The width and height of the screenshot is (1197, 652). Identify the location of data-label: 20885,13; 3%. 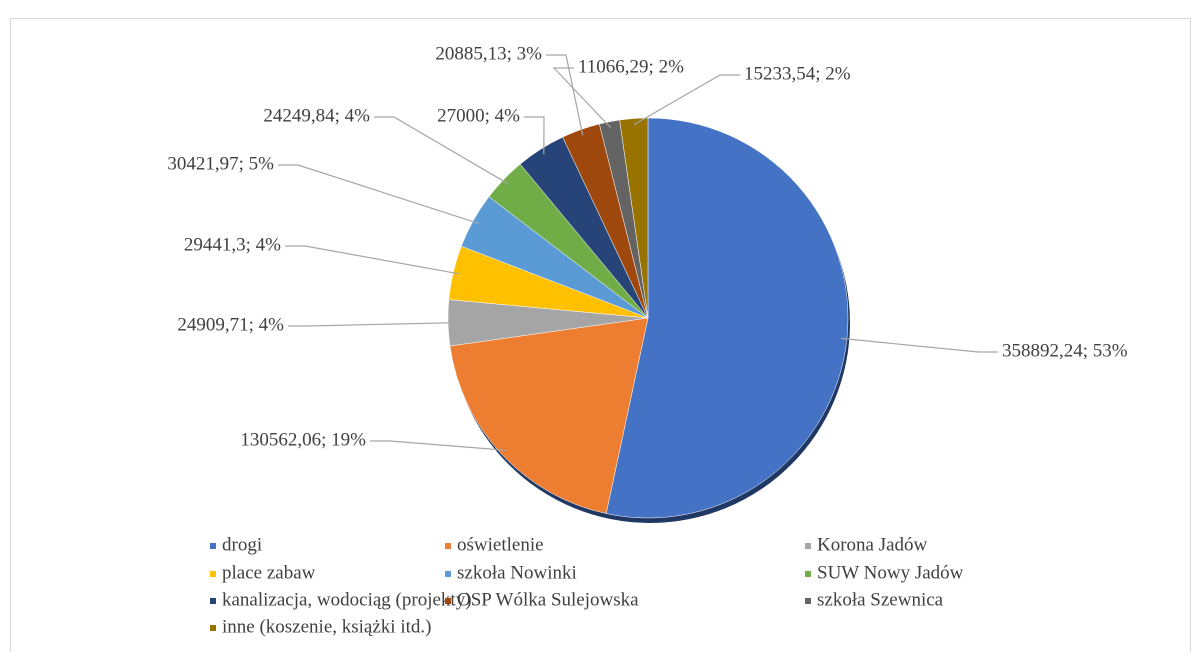
(488, 53).